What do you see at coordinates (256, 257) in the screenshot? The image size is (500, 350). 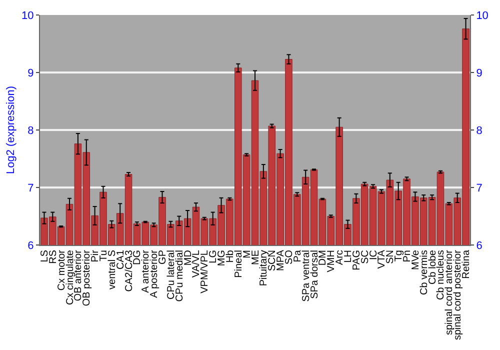 I see `x-tick-label: ME` at bounding box center [256, 257].